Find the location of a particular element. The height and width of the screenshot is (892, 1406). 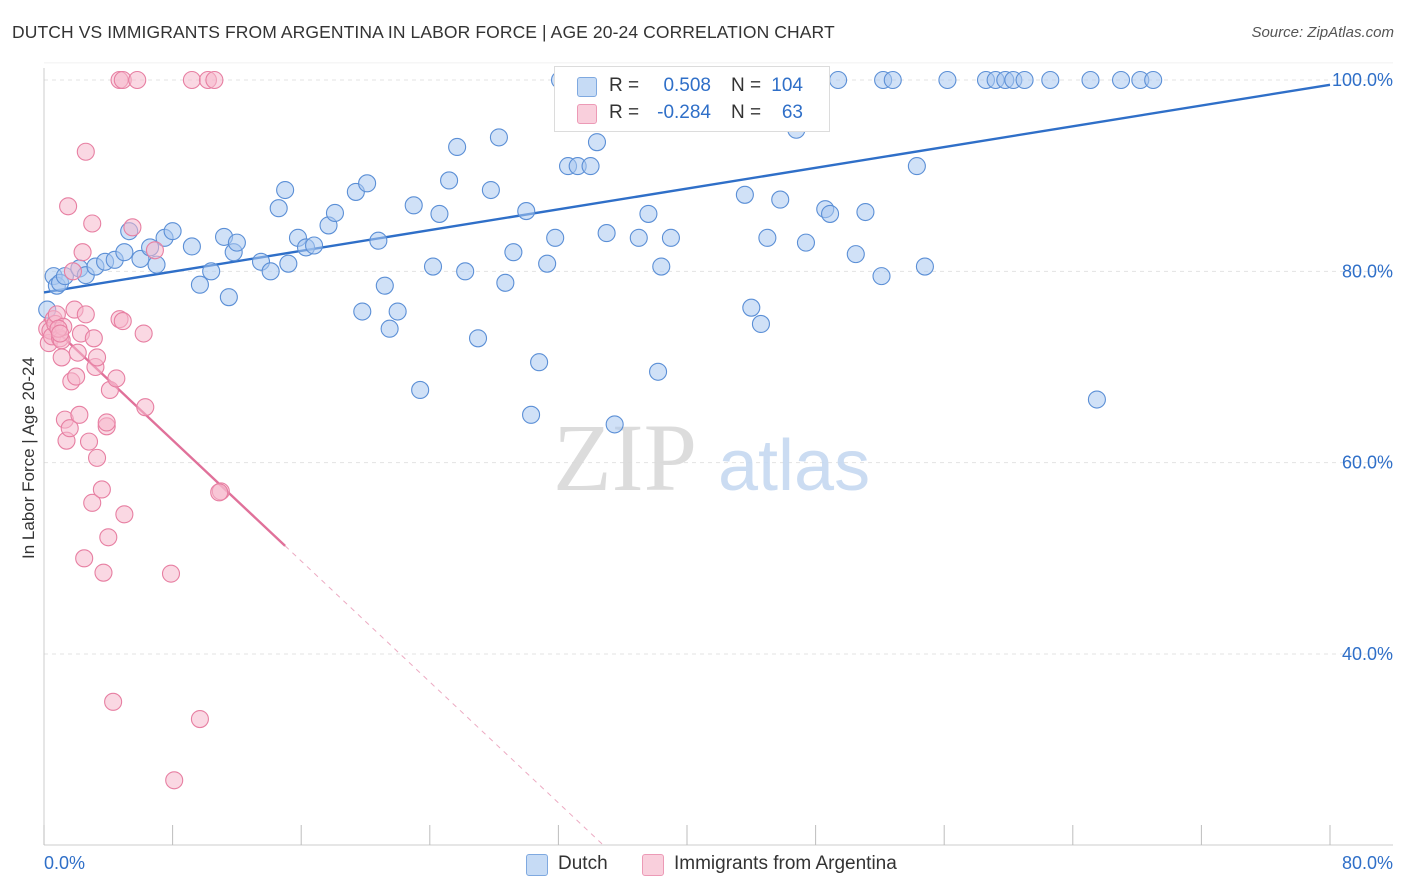

legend-row-dutch: R = 0.508 N = 104 is located at coordinates (692, 86).